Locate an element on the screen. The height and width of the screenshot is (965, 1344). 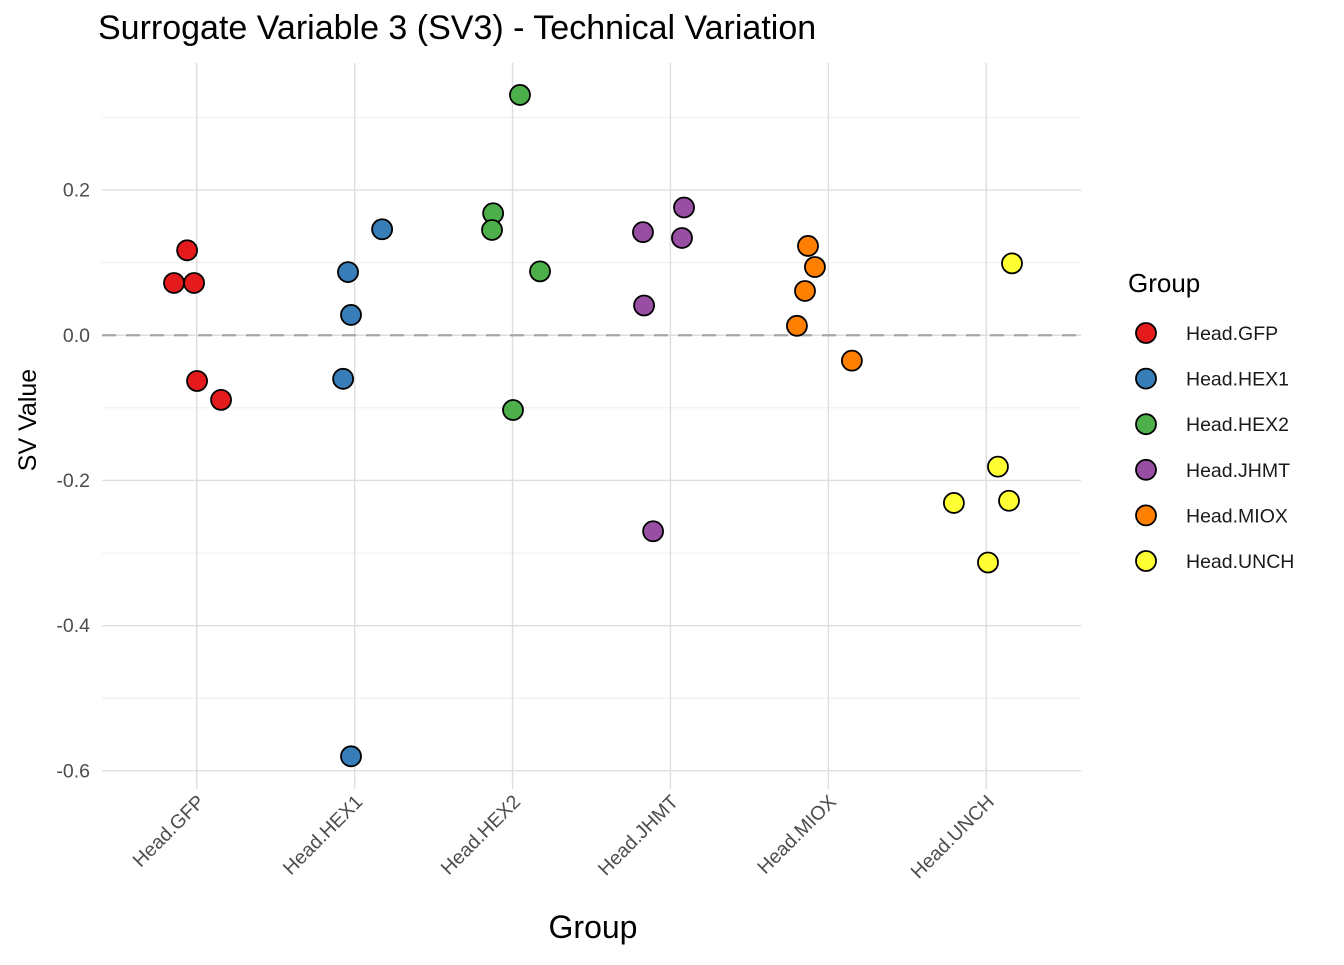
y-tick-label: 0.2 is located at coordinates (76, 191).